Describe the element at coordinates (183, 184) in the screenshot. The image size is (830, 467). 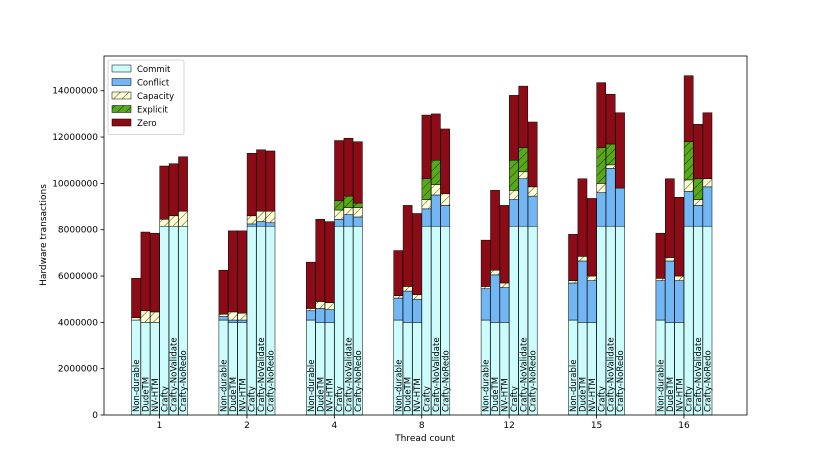
I see `bar-segment-zero-crafty-noredo-t1` at that location.